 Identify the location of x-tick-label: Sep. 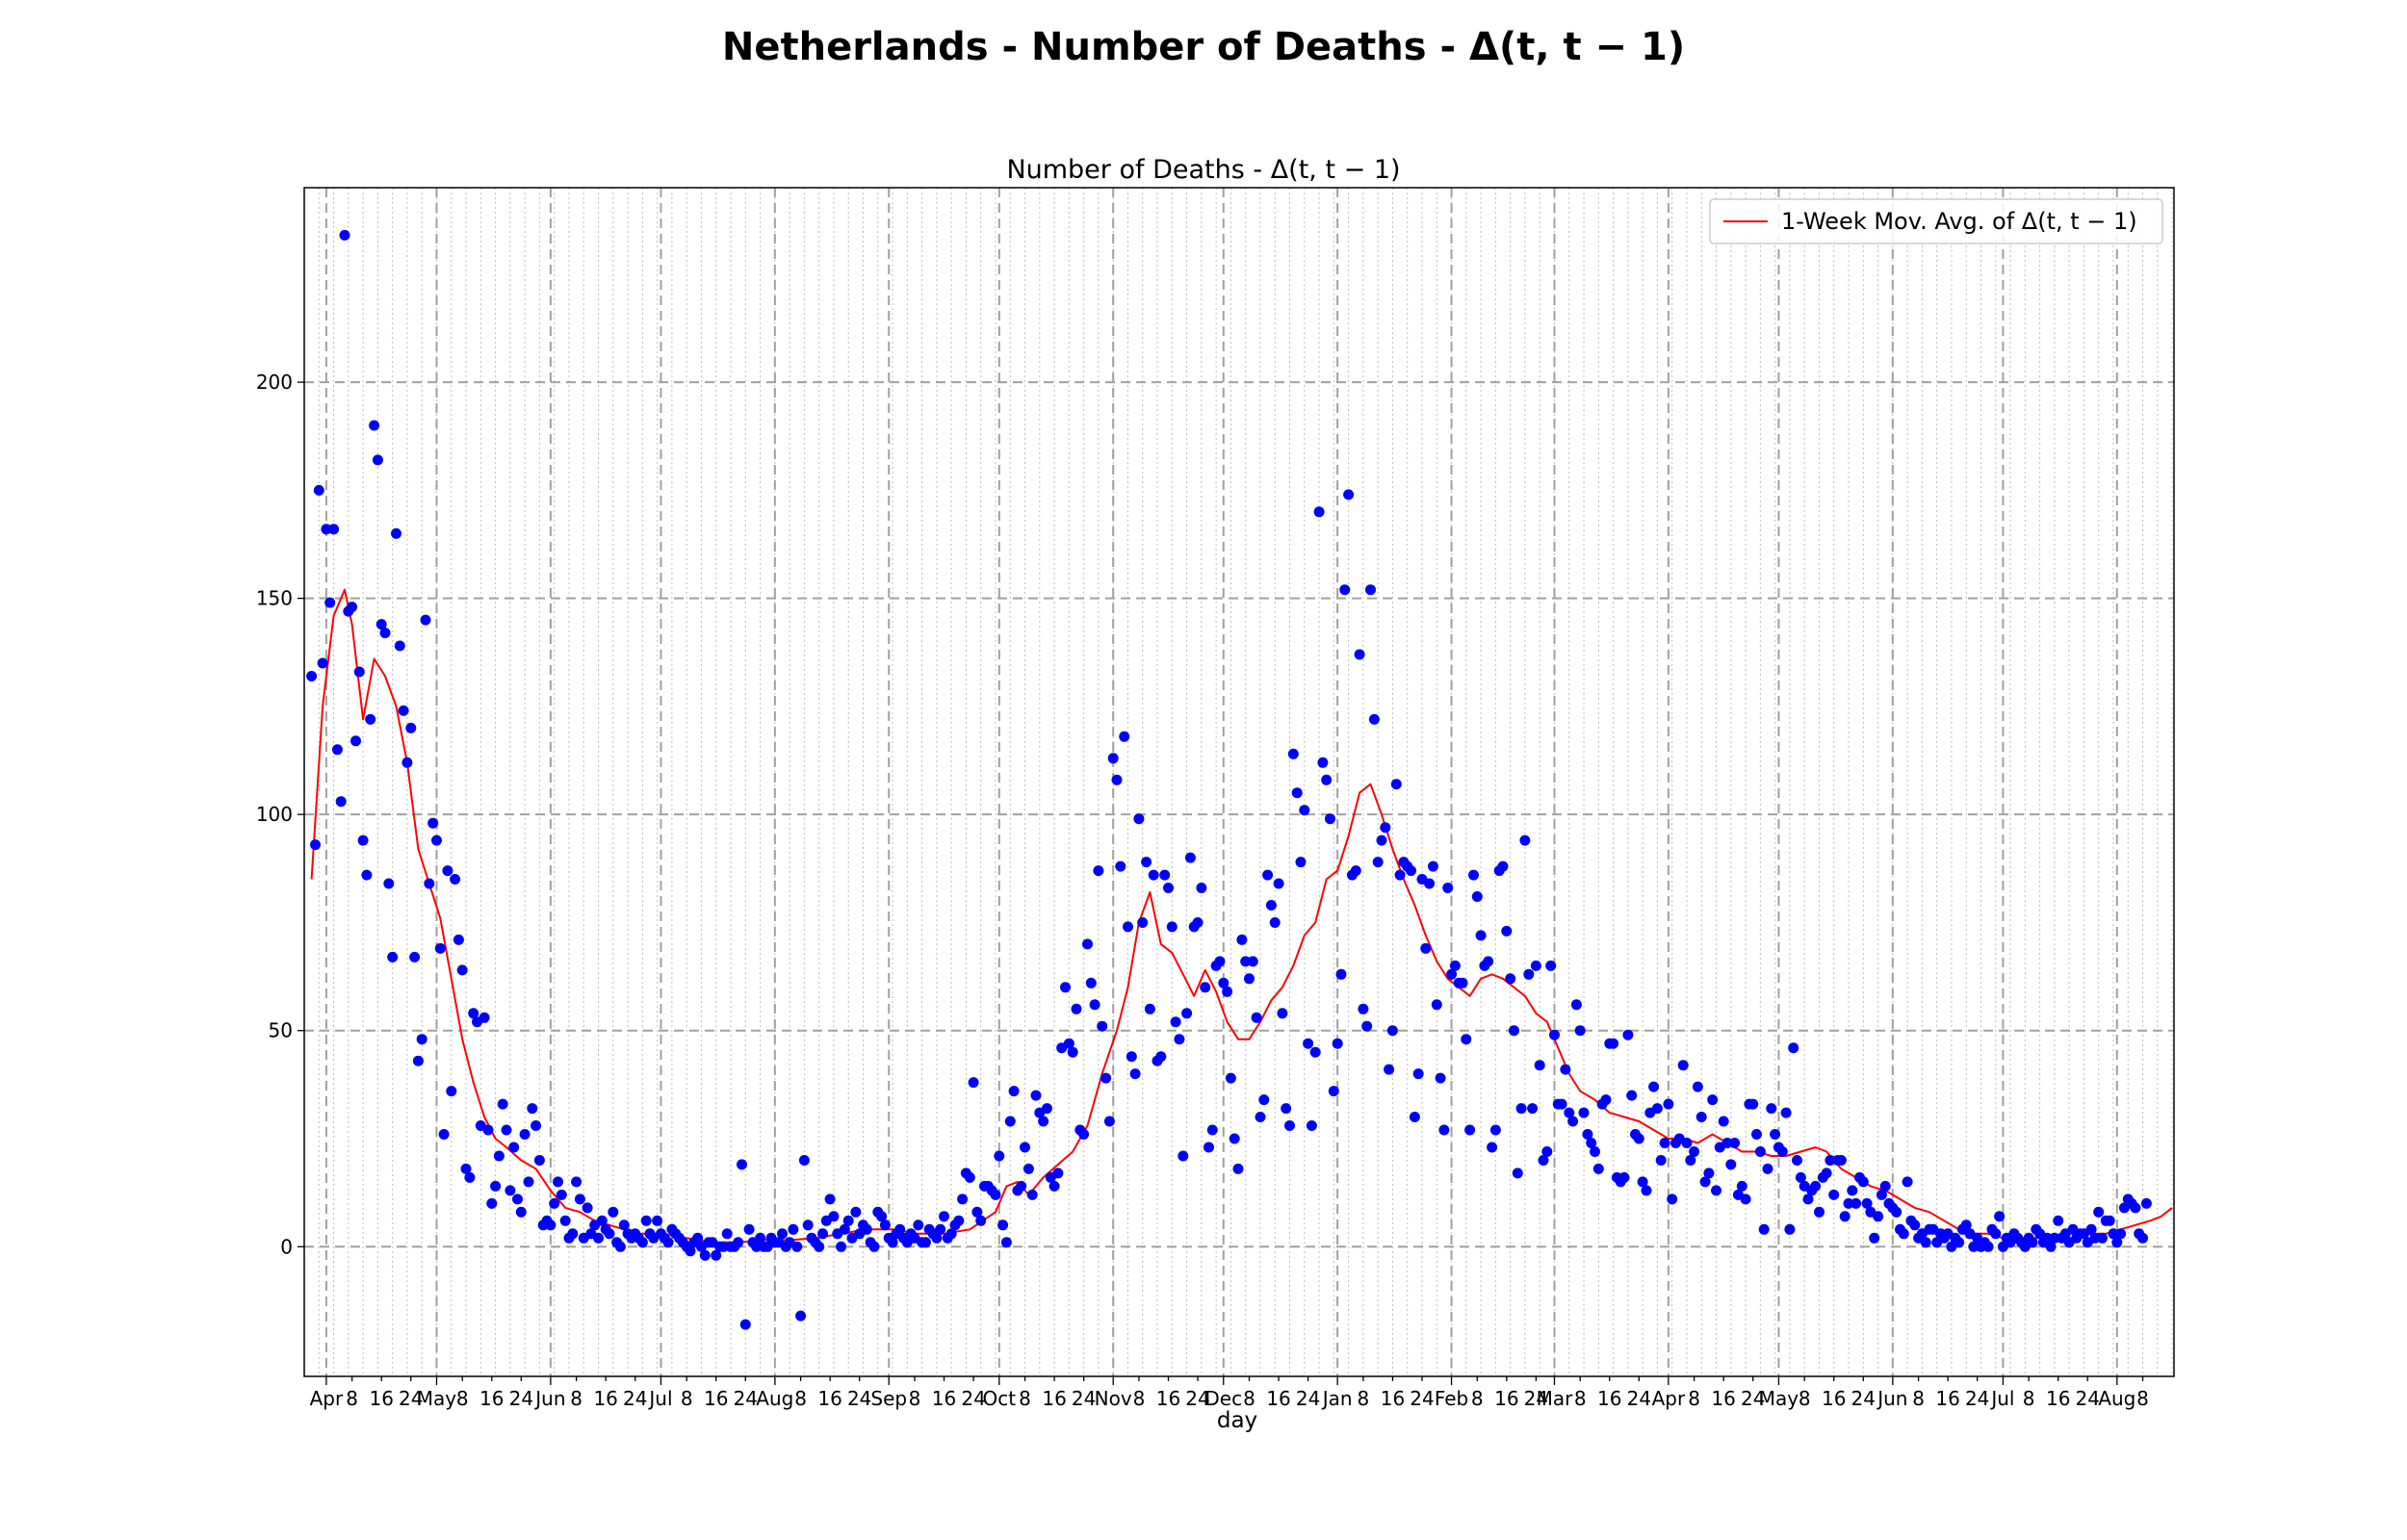
(888, 1398).